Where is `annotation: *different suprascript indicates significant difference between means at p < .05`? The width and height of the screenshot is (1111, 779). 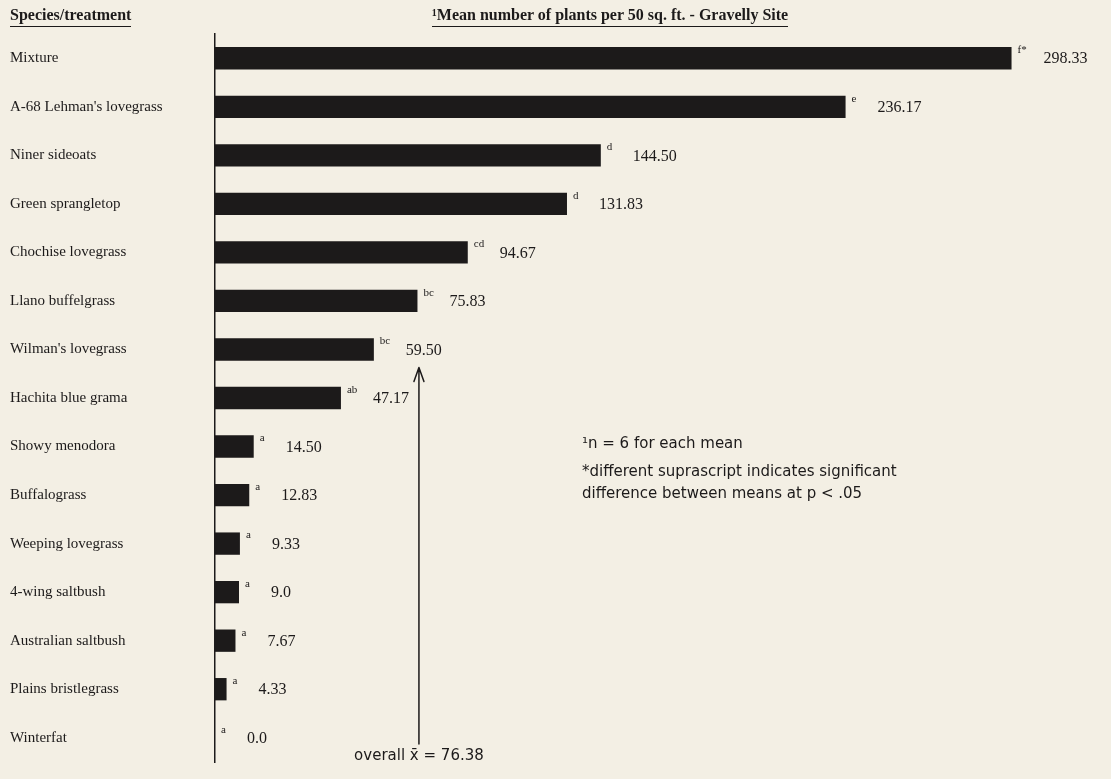
annotation: *different suprascript indicates significant difference between means at p < .05 is located at coordinates (740, 482).